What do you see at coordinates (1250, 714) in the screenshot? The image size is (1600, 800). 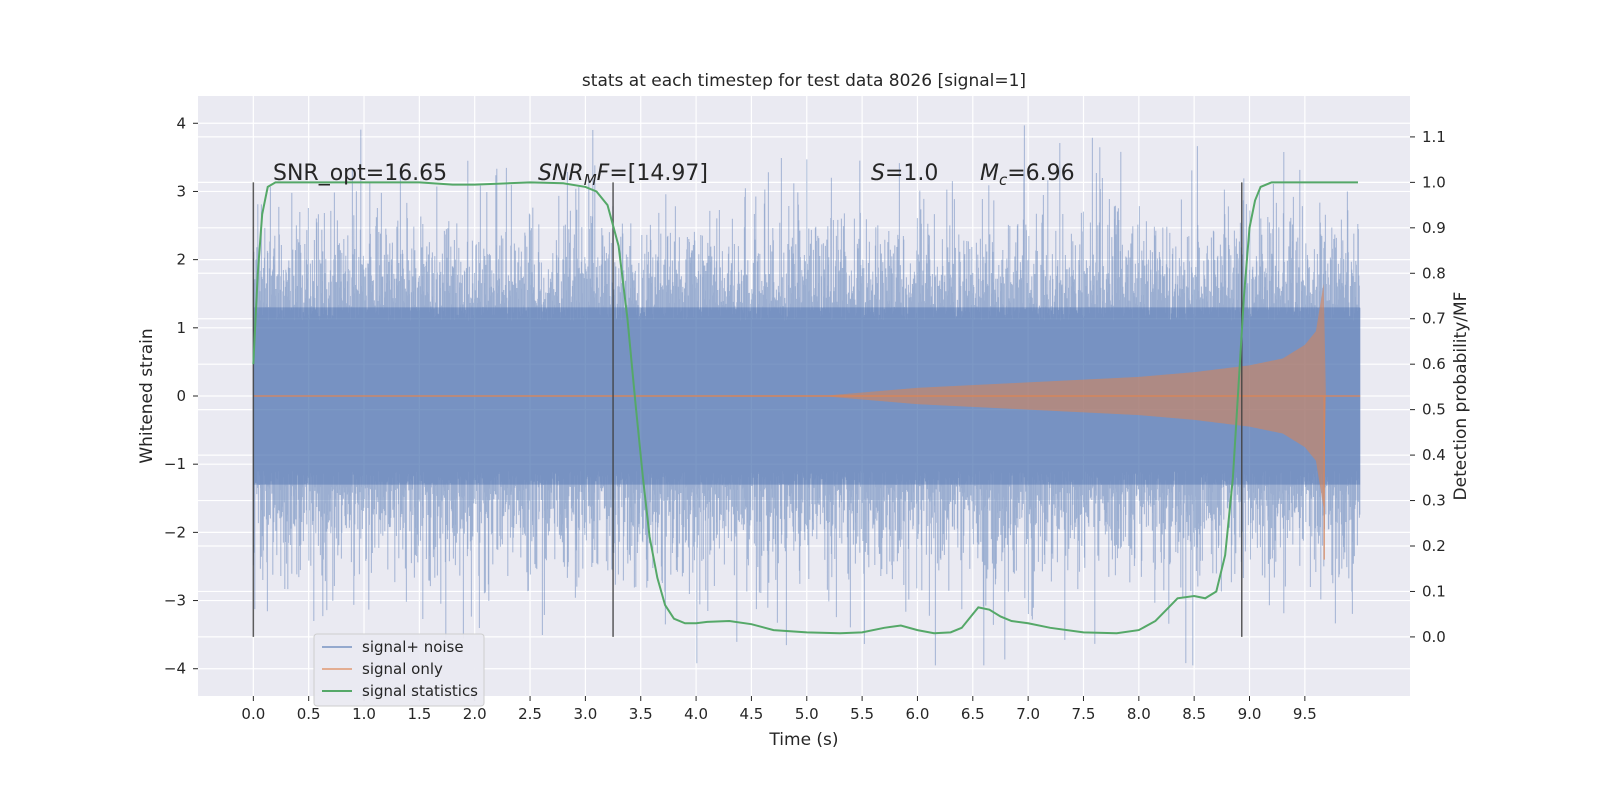 I see `x-tick-label: 9.0` at bounding box center [1250, 714].